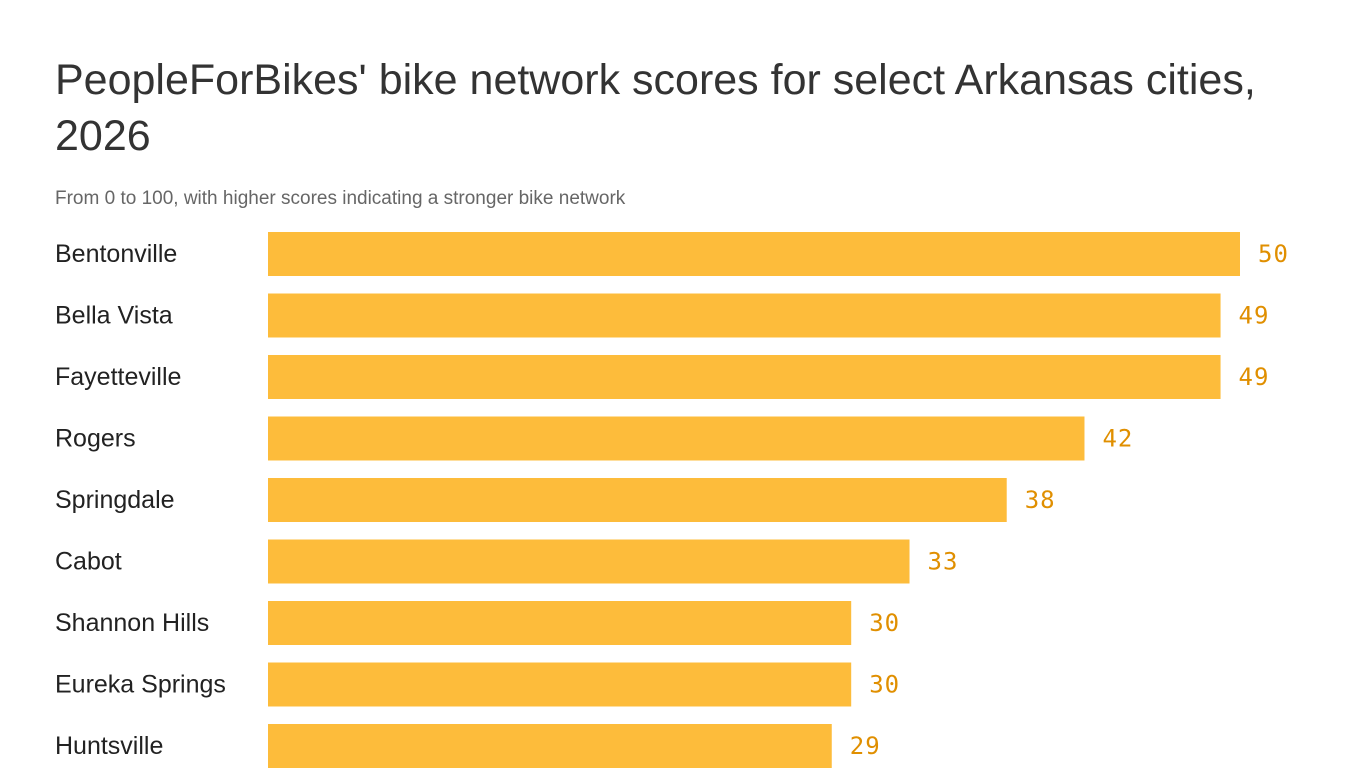  I want to click on category-label: Bella Vista, so click(114, 316).